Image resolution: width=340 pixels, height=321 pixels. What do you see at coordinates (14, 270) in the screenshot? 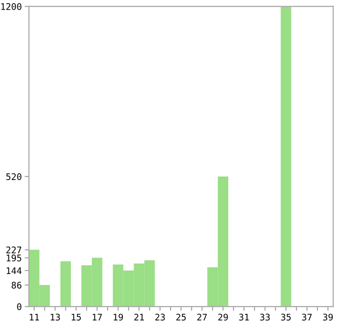
I see `y-tick-label: 144` at bounding box center [14, 270].